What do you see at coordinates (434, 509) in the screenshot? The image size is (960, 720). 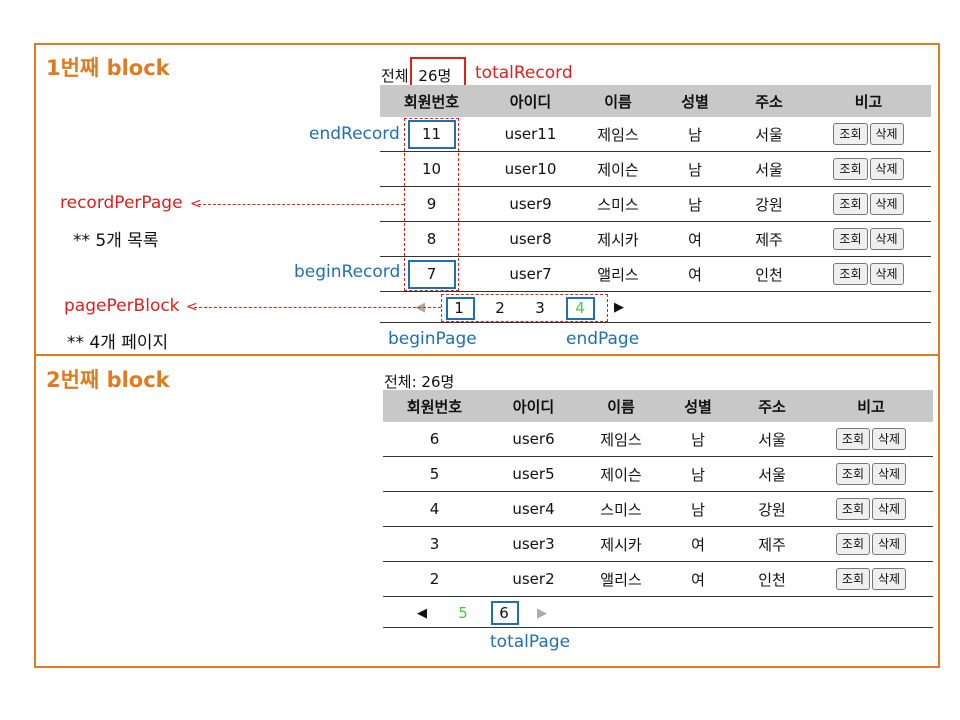 I see `member-no: 4` at bounding box center [434, 509].